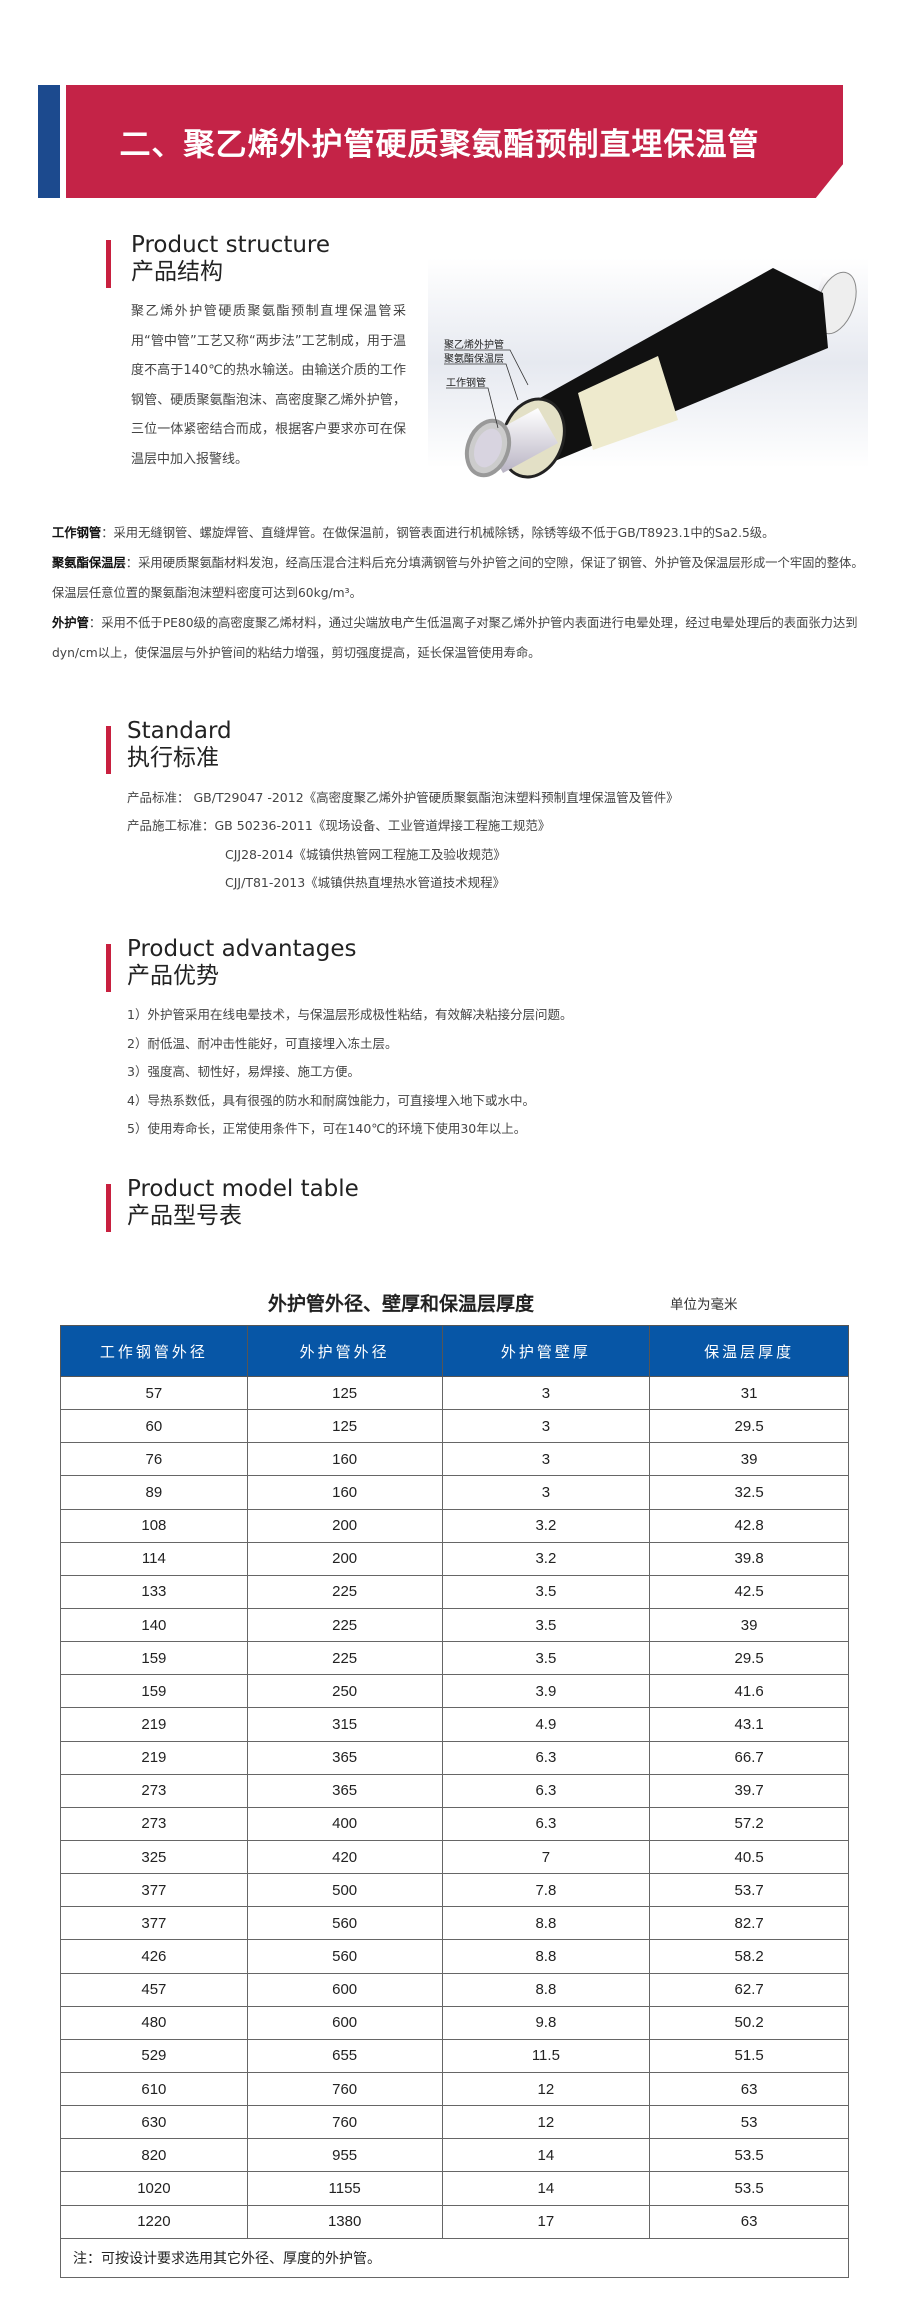 The image size is (900, 2315). What do you see at coordinates (154, 2155) in the screenshot?
I see `table-cell: 820` at bounding box center [154, 2155].